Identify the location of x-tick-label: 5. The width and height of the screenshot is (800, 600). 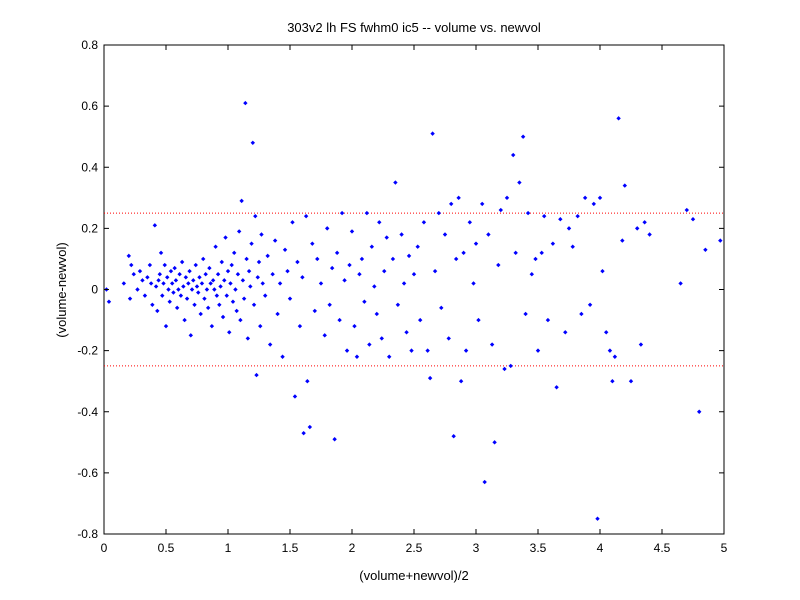
(724, 548).